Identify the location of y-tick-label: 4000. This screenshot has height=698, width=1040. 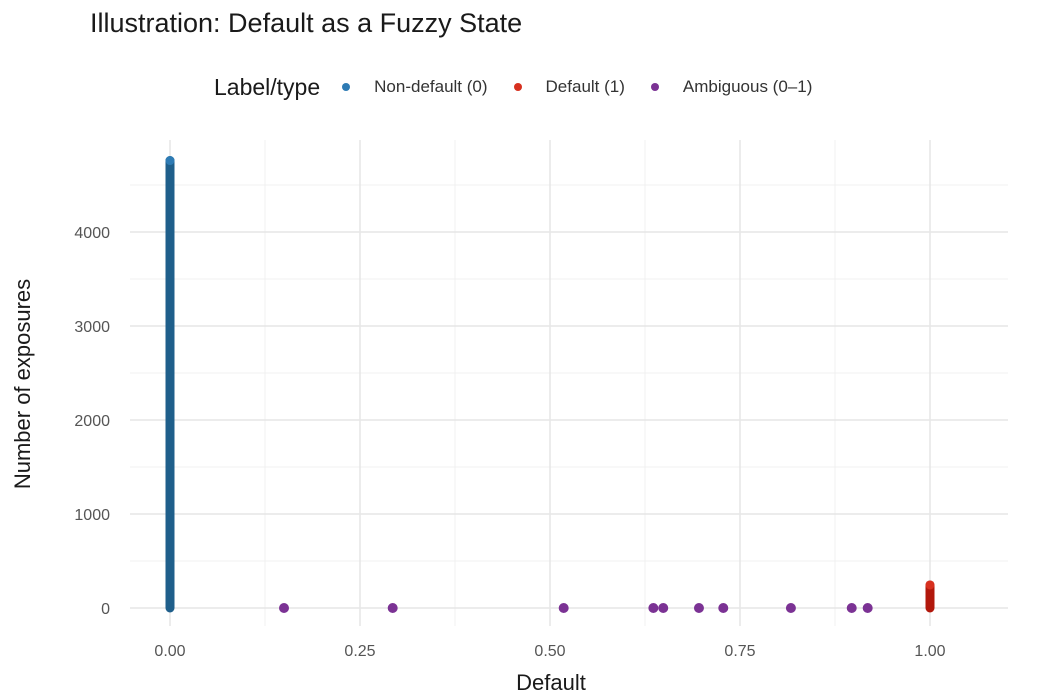
(92, 233).